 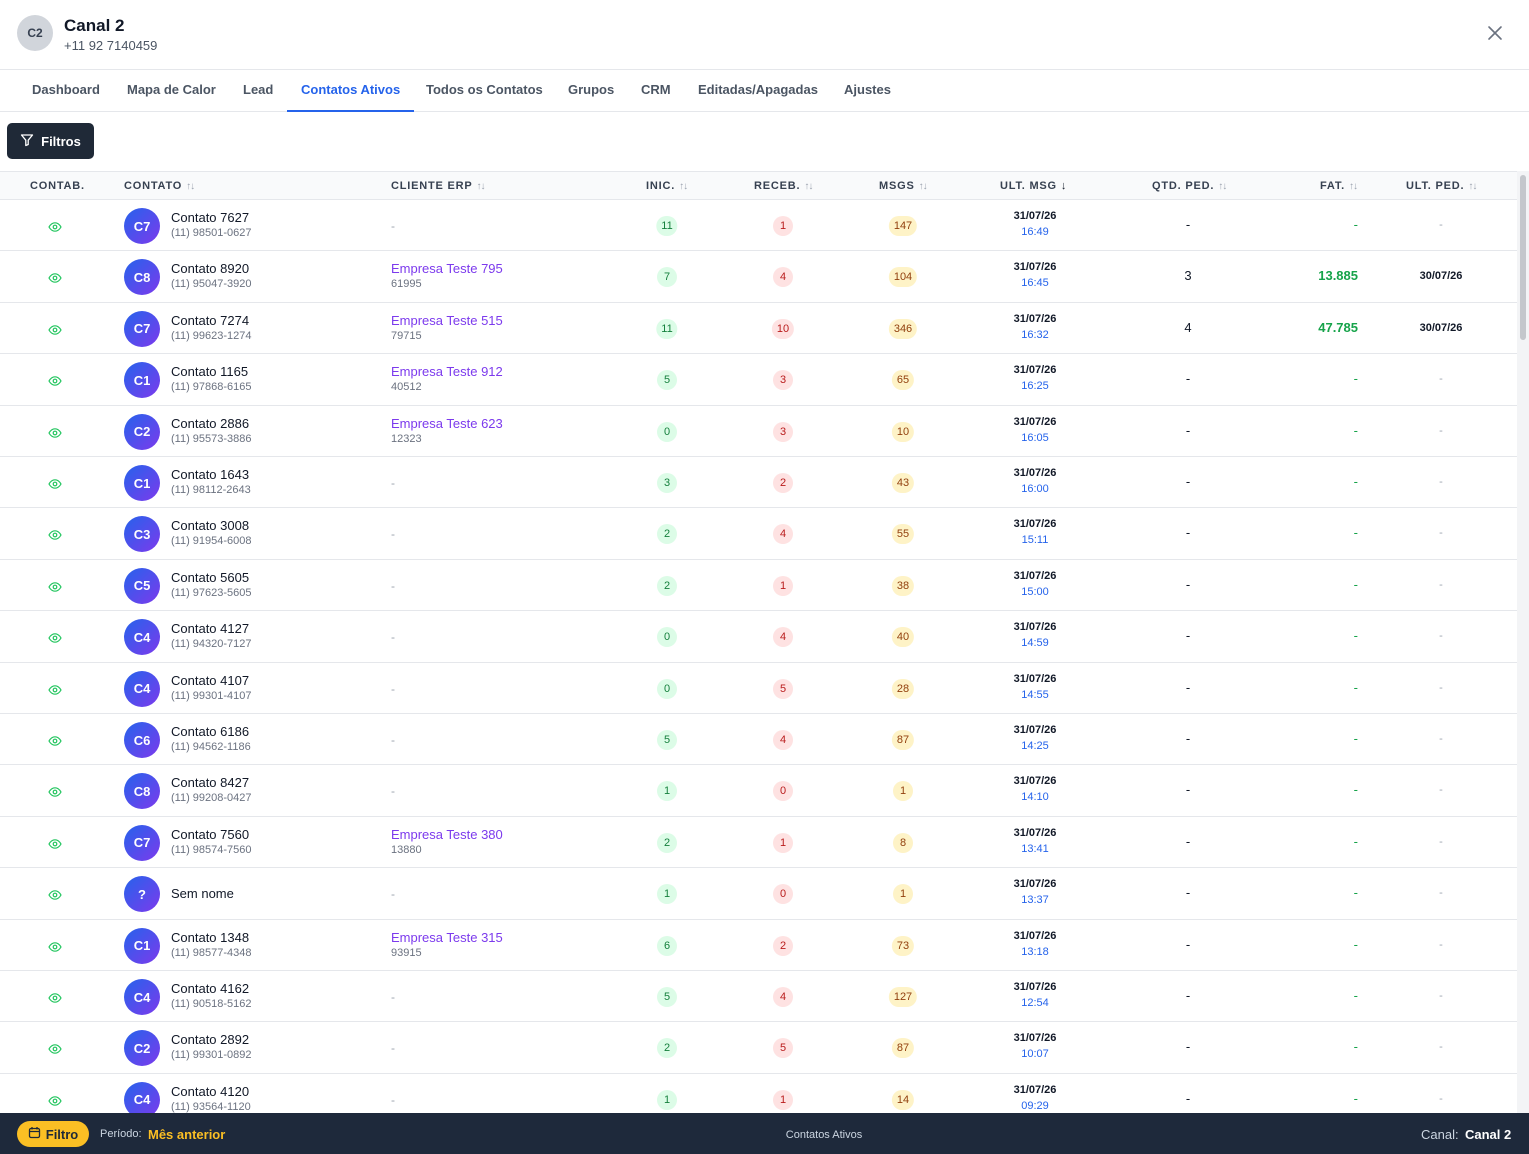 I want to click on footer-filtro-button: Filtro, so click(x=53, y=1134).